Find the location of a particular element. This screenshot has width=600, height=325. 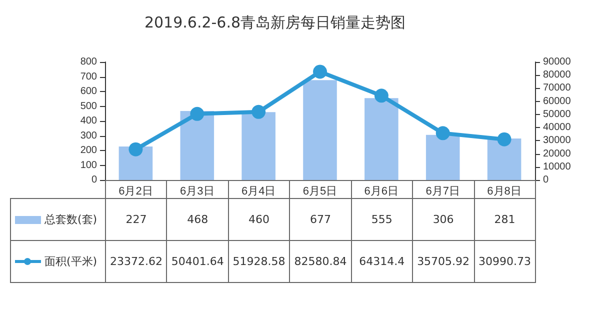

data-label: 281 is located at coordinates (505, 219).